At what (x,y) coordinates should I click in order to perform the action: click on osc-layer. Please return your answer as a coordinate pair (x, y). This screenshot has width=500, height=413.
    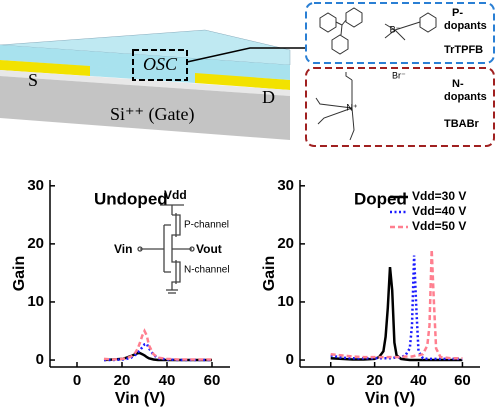
    Looking at the image, I should click on (145, 62).